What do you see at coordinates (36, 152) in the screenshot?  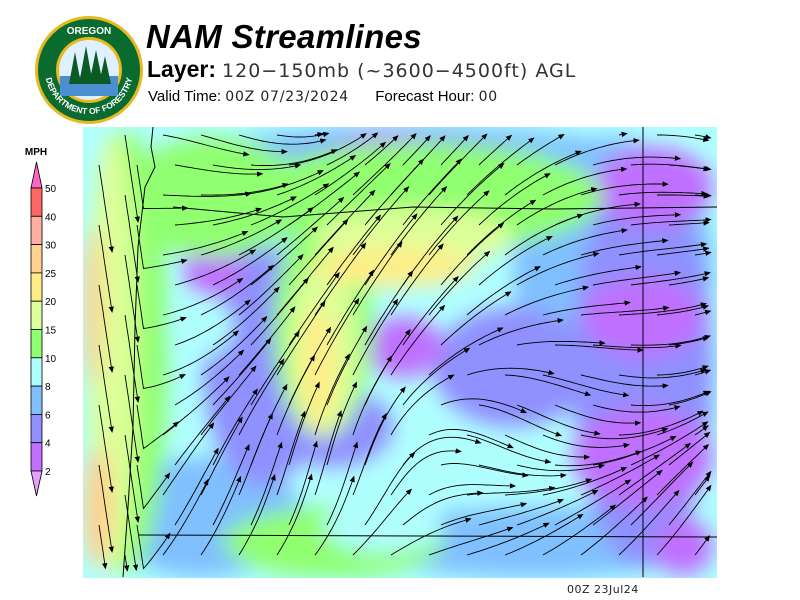 I see `legend-unit: MPH` at bounding box center [36, 152].